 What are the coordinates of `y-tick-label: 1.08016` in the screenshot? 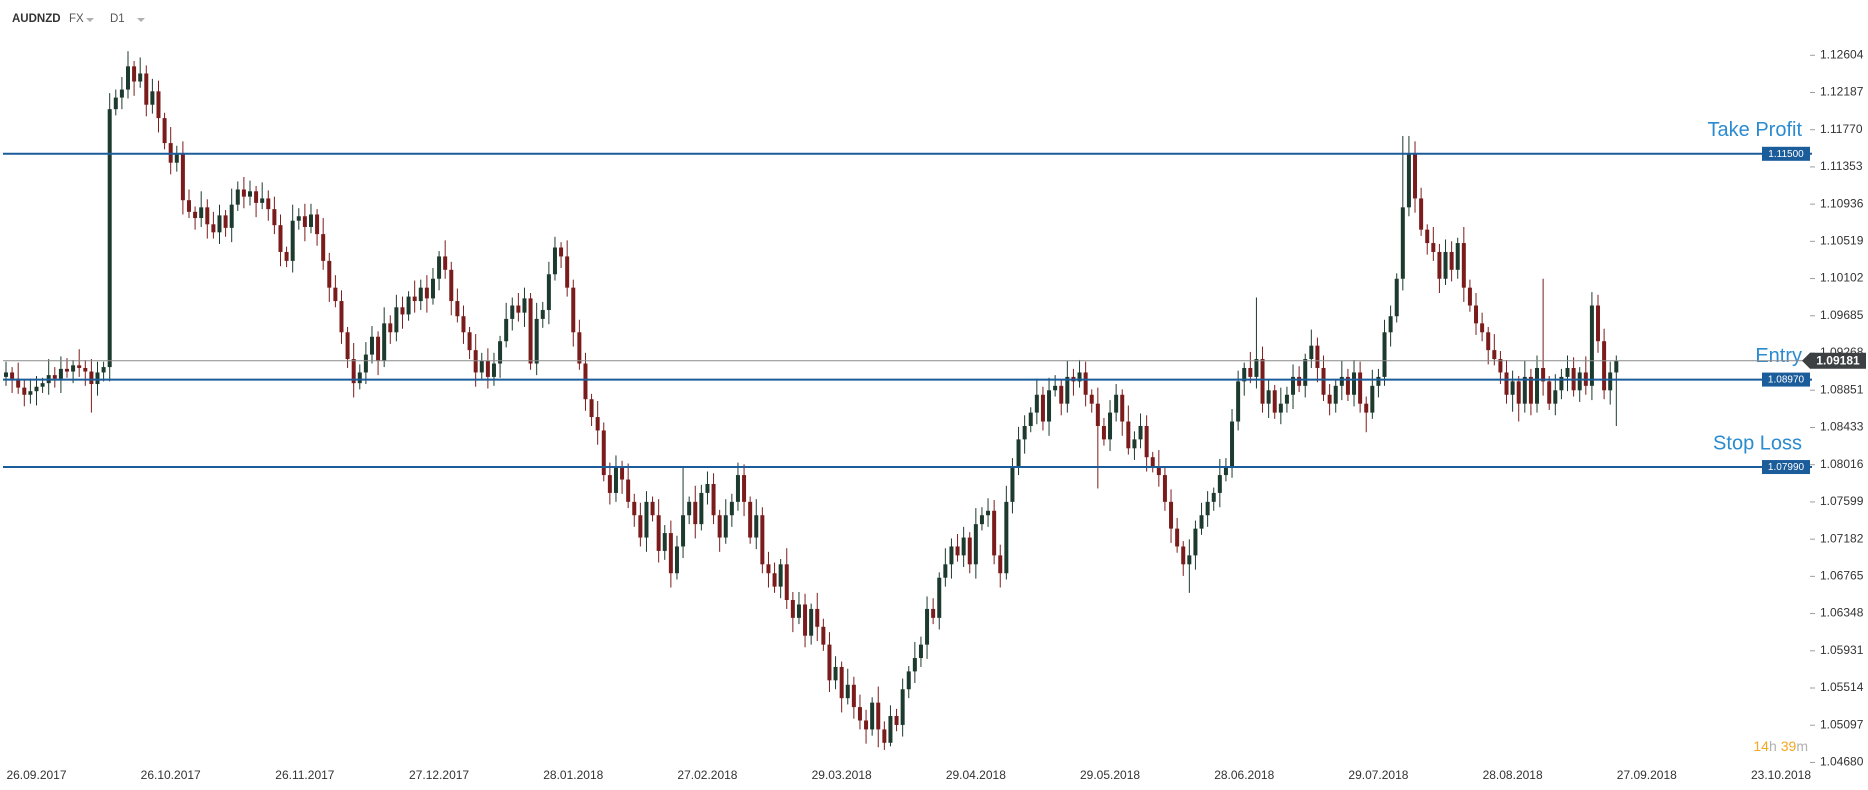 It's located at (1842, 464).